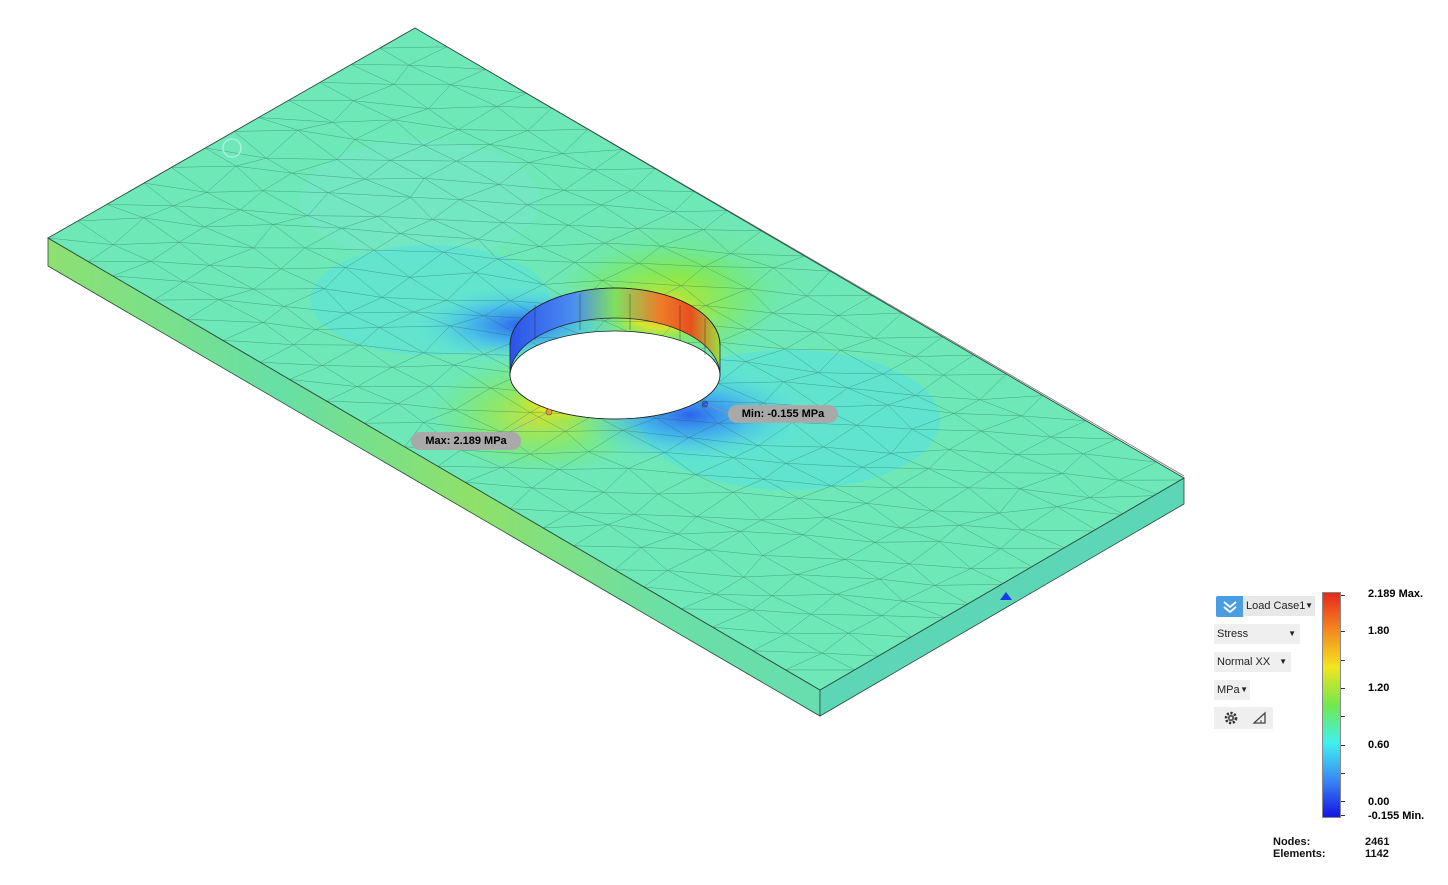 The height and width of the screenshot is (885, 1448). I want to click on legend-tick-label: 0.00, so click(1378, 802).